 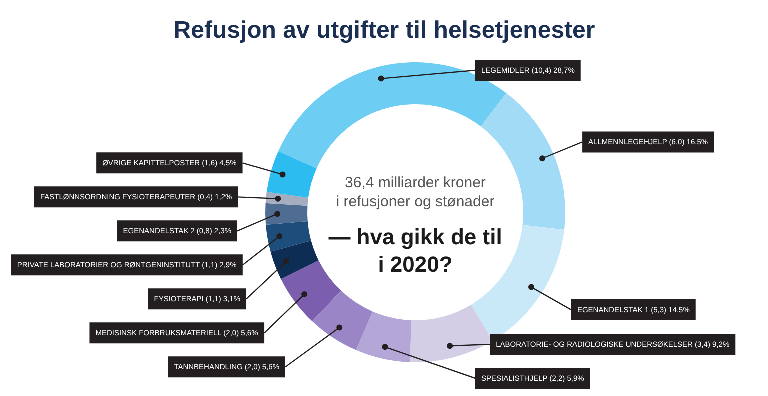 I want to click on text: — hva gikk de til i 2020?, so click(x=415, y=250).